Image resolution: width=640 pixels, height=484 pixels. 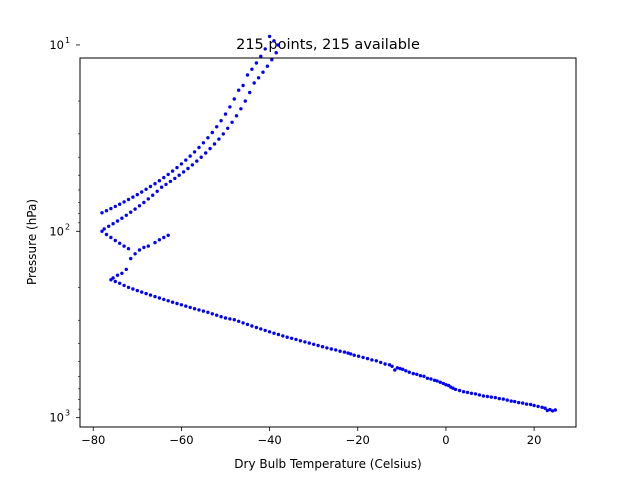 I want to click on y-tick-exponent: 3, so click(x=67, y=413).